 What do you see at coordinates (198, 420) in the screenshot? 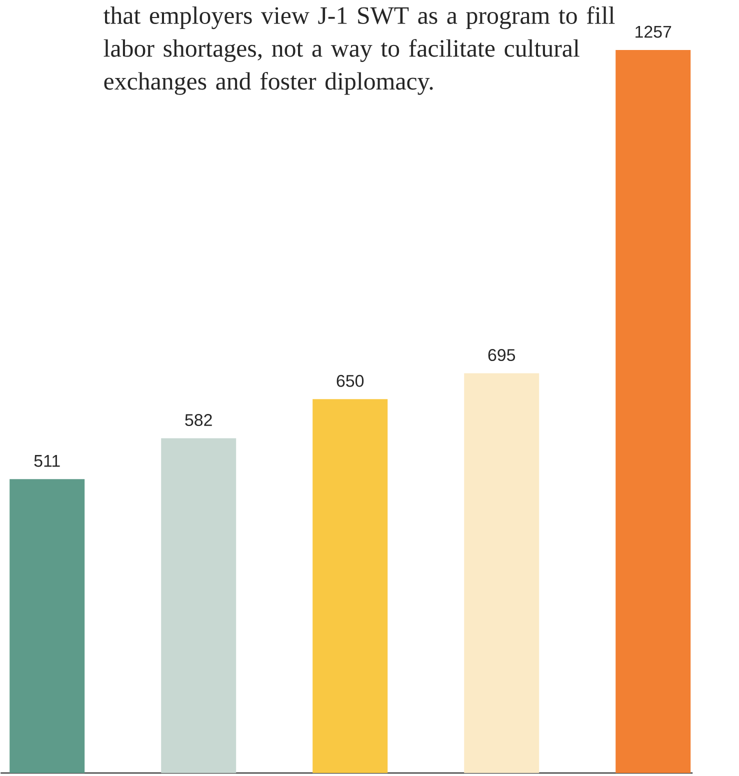
I see `data-label: 582` at bounding box center [198, 420].